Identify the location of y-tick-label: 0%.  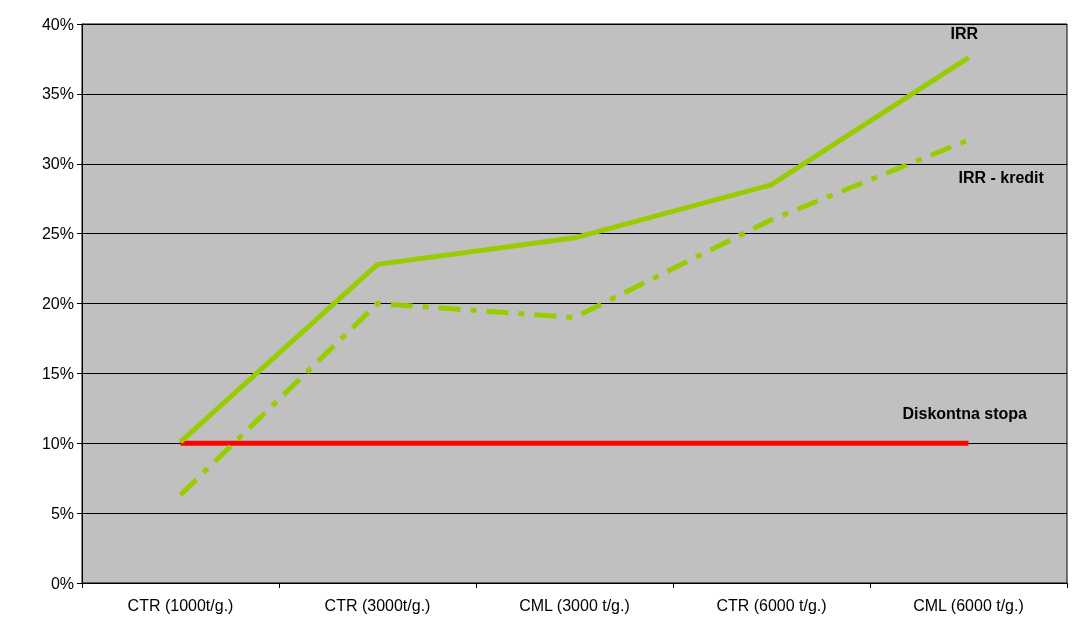
(62, 583).